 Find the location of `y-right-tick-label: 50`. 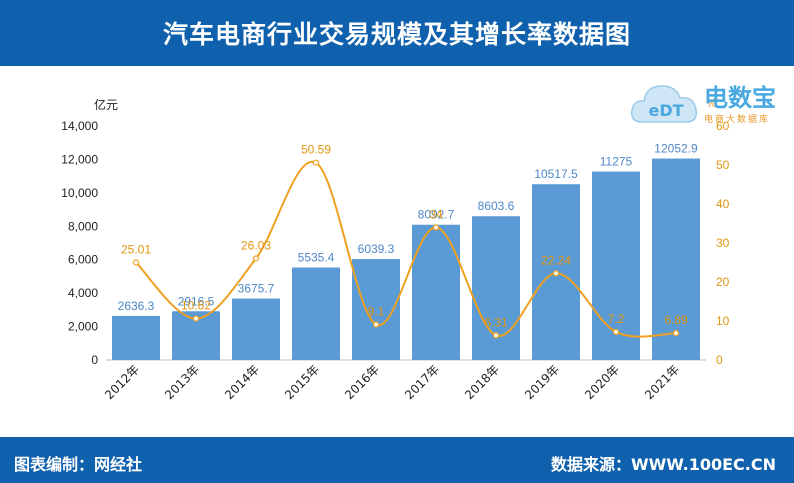

y-right-tick-label: 50 is located at coordinates (723, 165).